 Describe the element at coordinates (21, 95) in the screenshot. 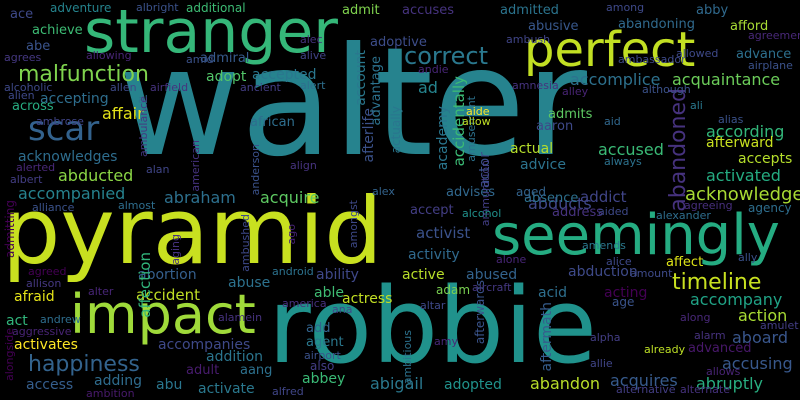

I see `word-alien: alien` at that location.